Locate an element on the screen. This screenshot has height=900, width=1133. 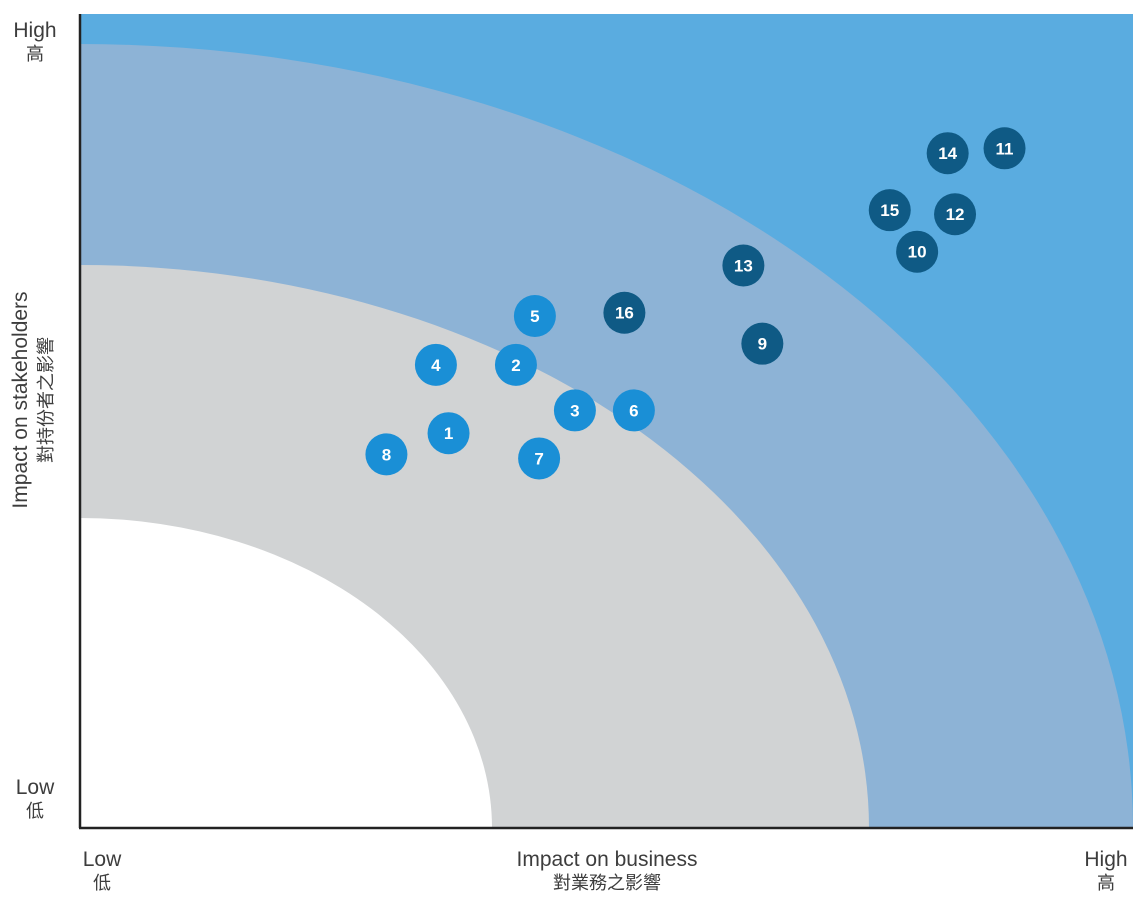
data-point-label: 9 is located at coordinates (762, 344).